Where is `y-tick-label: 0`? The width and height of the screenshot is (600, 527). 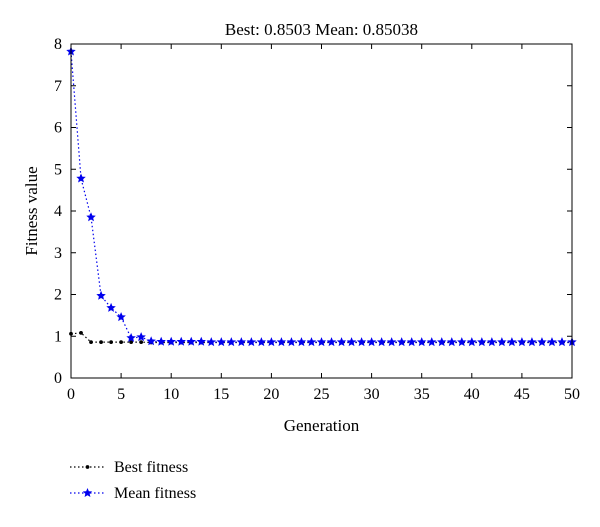
y-tick-label: 0 is located at coordinates (58, 378).